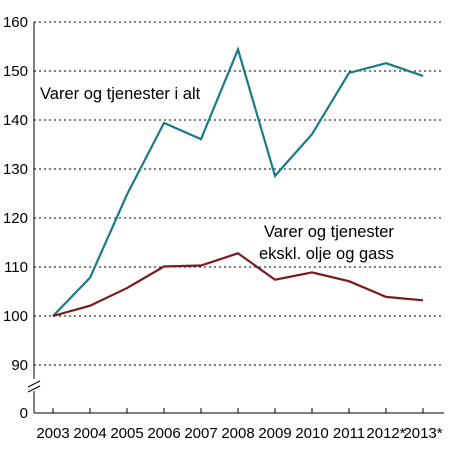 The image size is (450, 454). I want to click on series-label-excl-oil-gas-line1: Varer og tjenester, so click(329, 232).